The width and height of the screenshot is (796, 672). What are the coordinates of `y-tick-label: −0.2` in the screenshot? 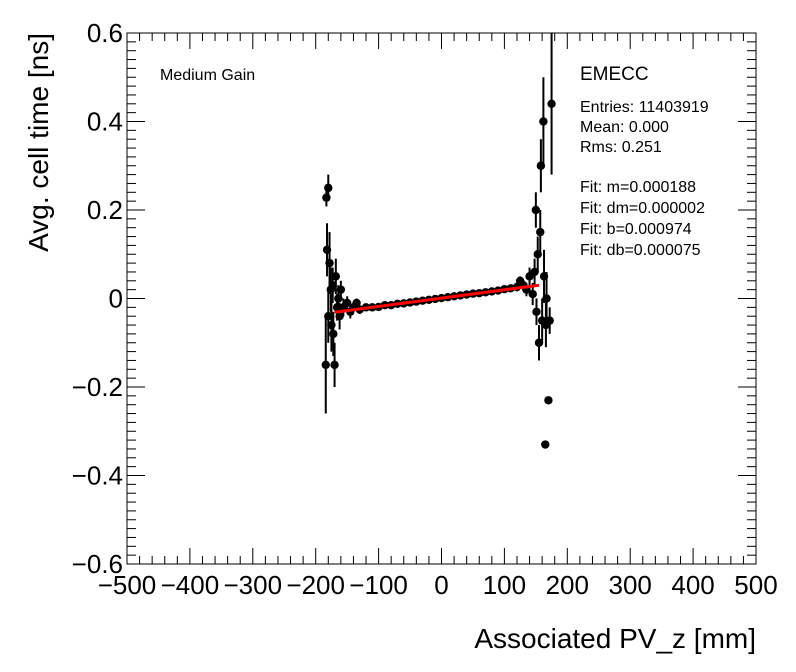 It's located at (97, 387).